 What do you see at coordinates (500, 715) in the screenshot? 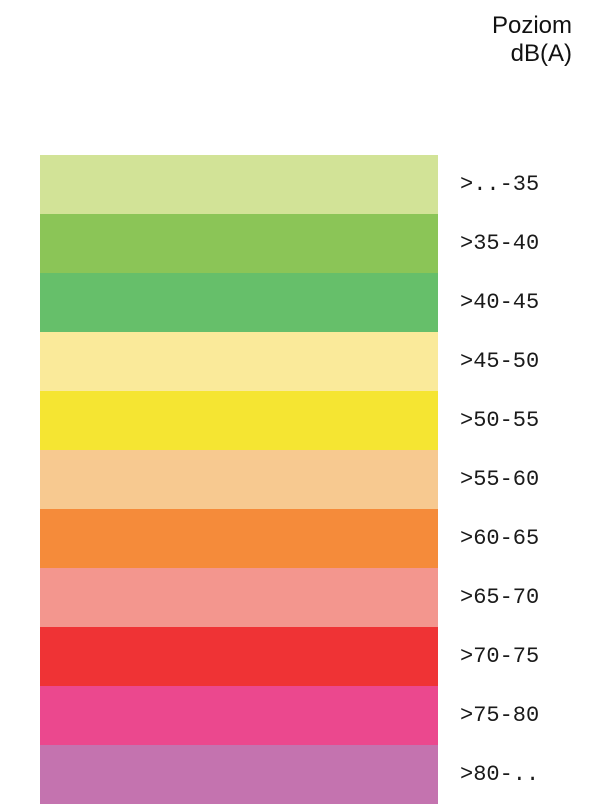
I see `legend-label: >75-80` at bounding box center [500, 715].